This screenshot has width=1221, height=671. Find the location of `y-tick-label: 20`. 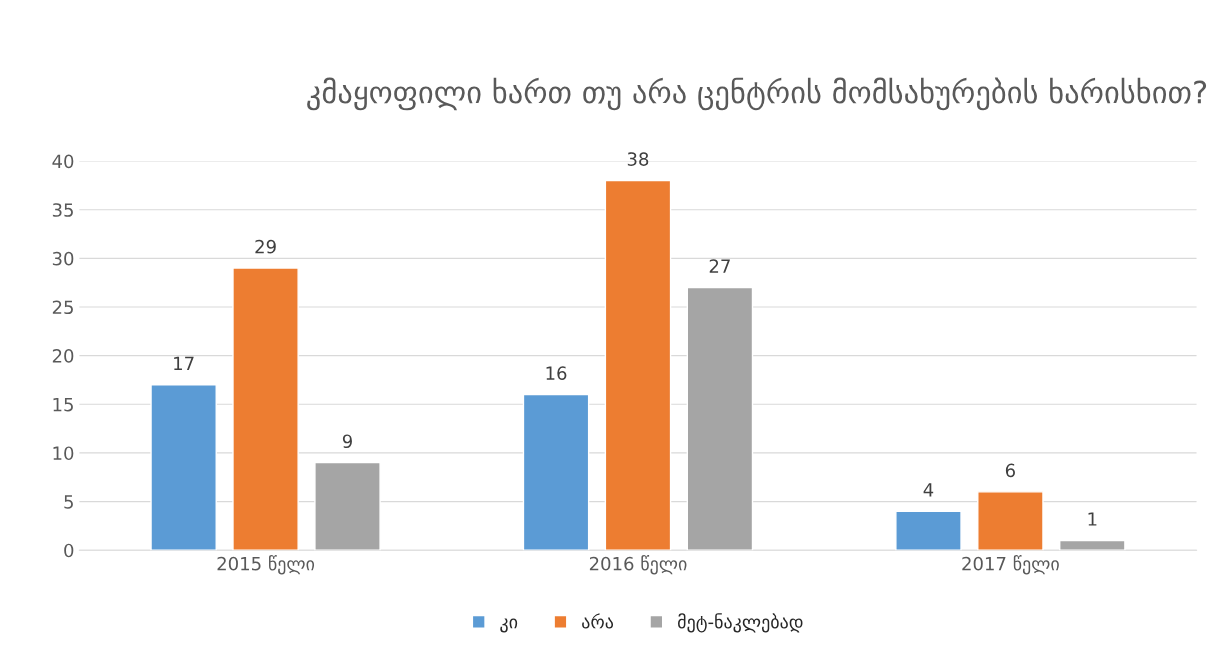

y-tick-label: 20 is located at coordinates (63, 356).